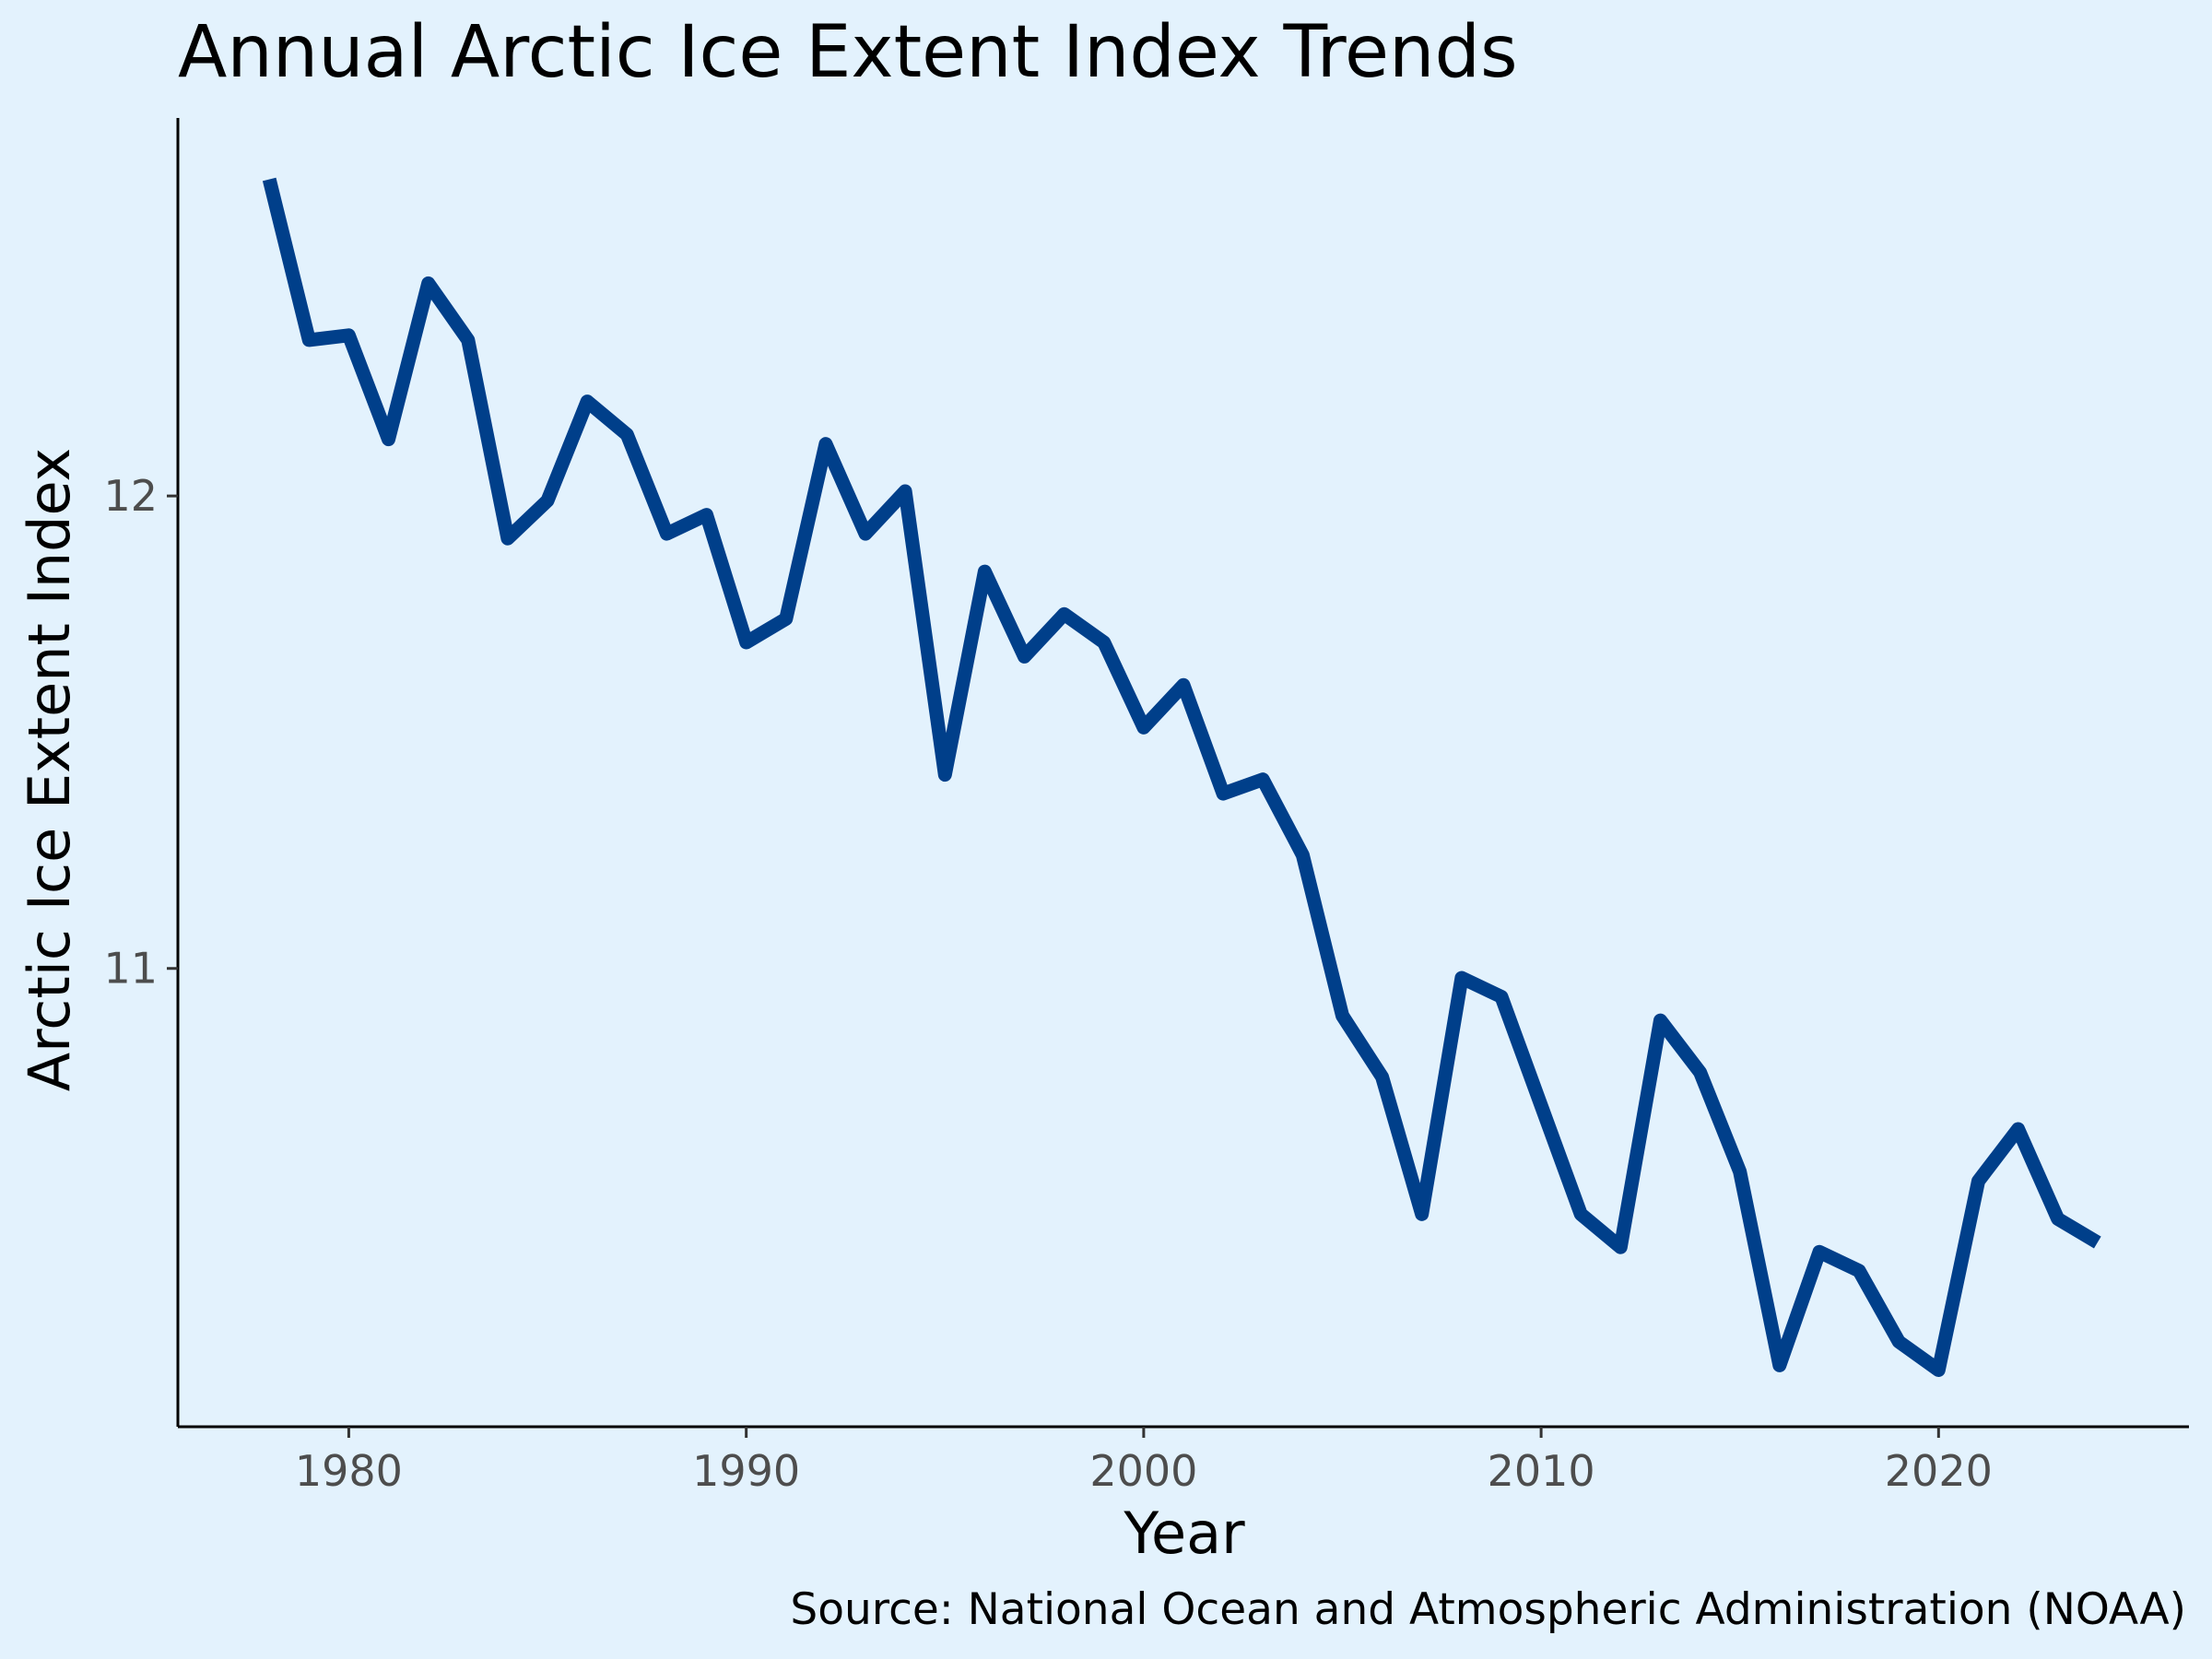 This screenshot has width=2212, height=1659. What do you see at coordinates (130, 969) in the screenshot?
I see `y-tick-label: 11` at bounding box center [130, 969].